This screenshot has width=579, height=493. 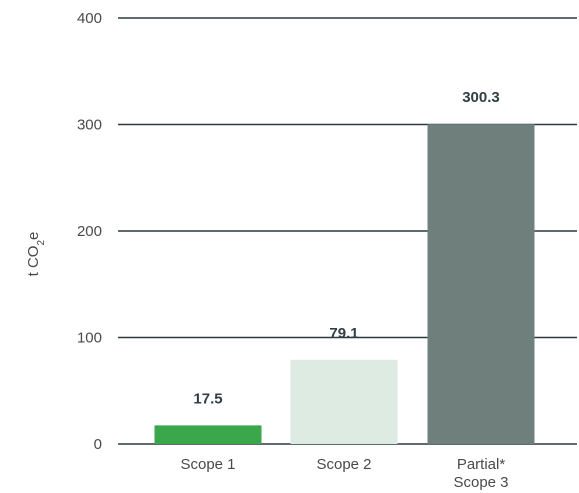 What do you see at coordinates (207, 398) in the screenshot?
I see `value-label-1: 17.5` at bounding box center [207, 398].